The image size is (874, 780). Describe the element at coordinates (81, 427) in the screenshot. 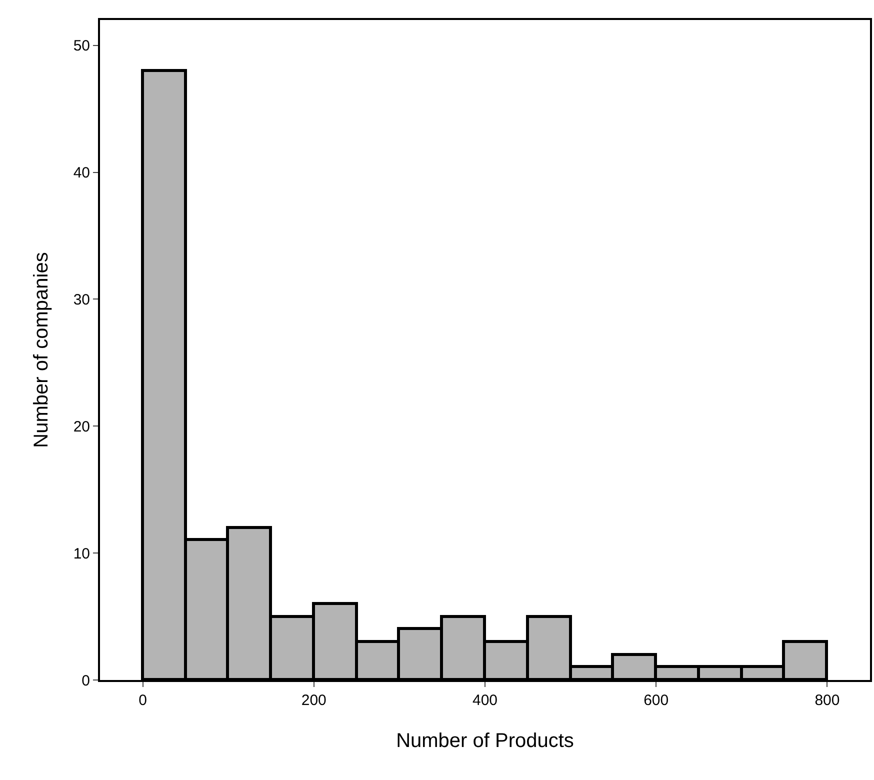

I see `y-tick-label: 20` at that location.